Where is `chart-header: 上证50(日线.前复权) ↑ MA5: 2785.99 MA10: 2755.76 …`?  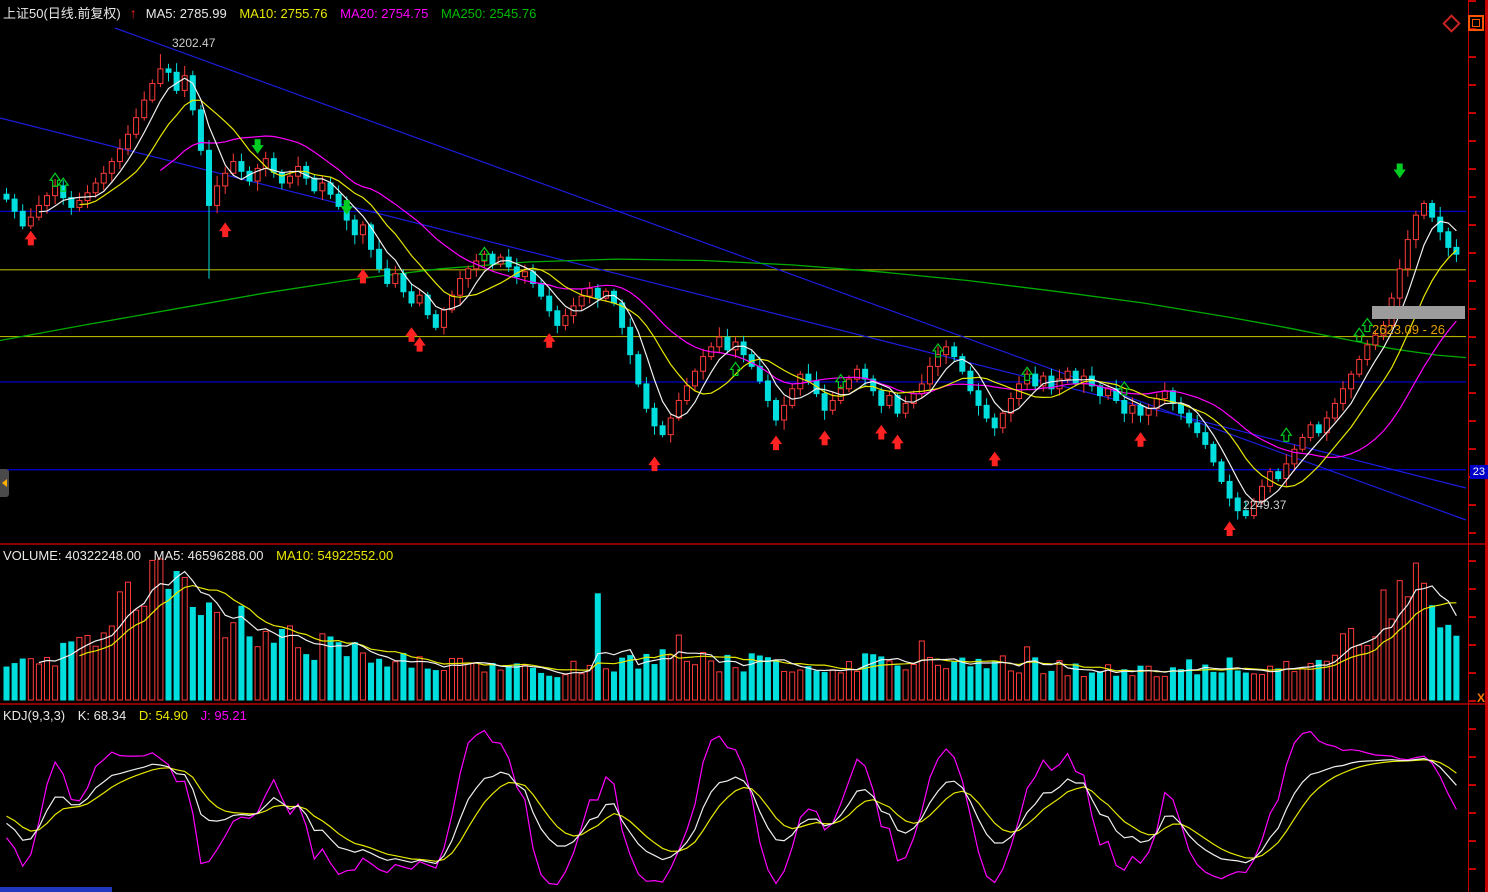
chart-header: 上证50(日线.前复权) ↑ MA5: 2785.99 MA10: 2755.76 … is located at coordinates (274, 12).